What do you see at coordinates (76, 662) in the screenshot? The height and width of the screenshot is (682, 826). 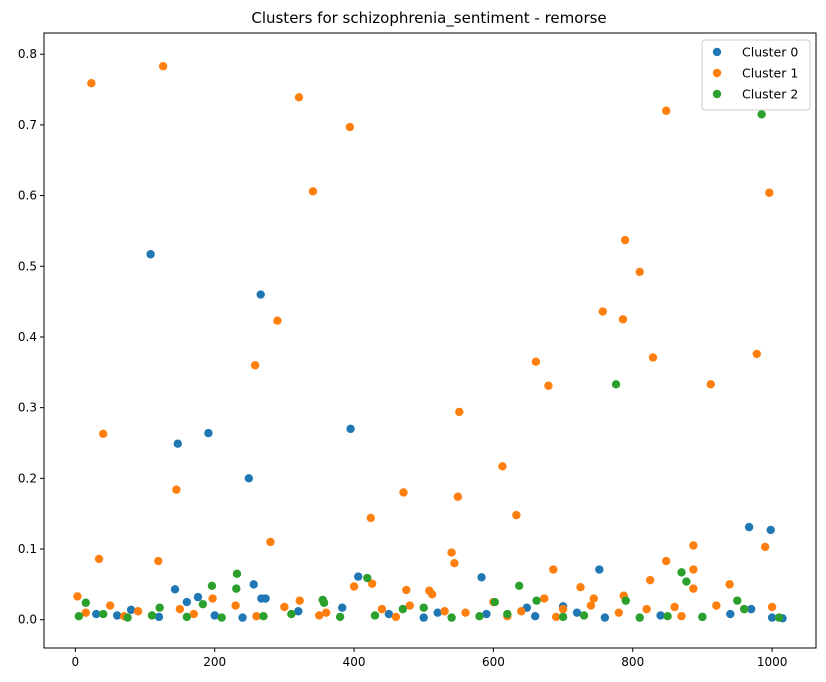 I see `x-tick-label: 0` at bounding box center [76, 662].